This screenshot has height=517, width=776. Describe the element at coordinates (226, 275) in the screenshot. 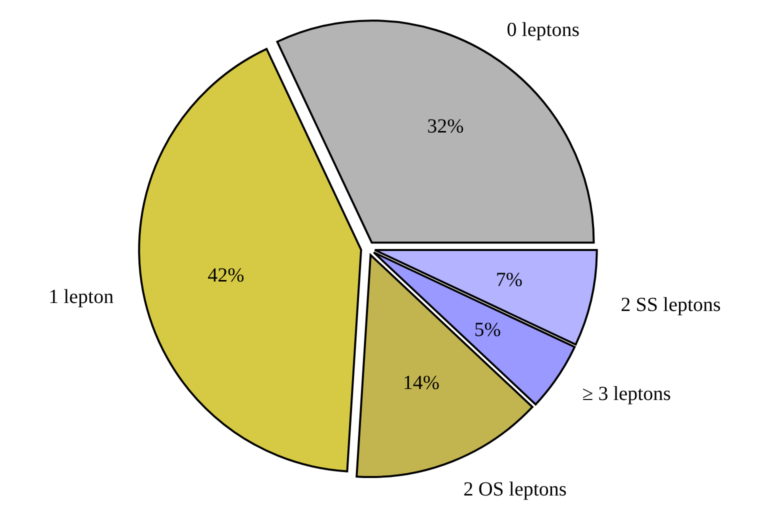

I see `data-label: 42%` at that location.